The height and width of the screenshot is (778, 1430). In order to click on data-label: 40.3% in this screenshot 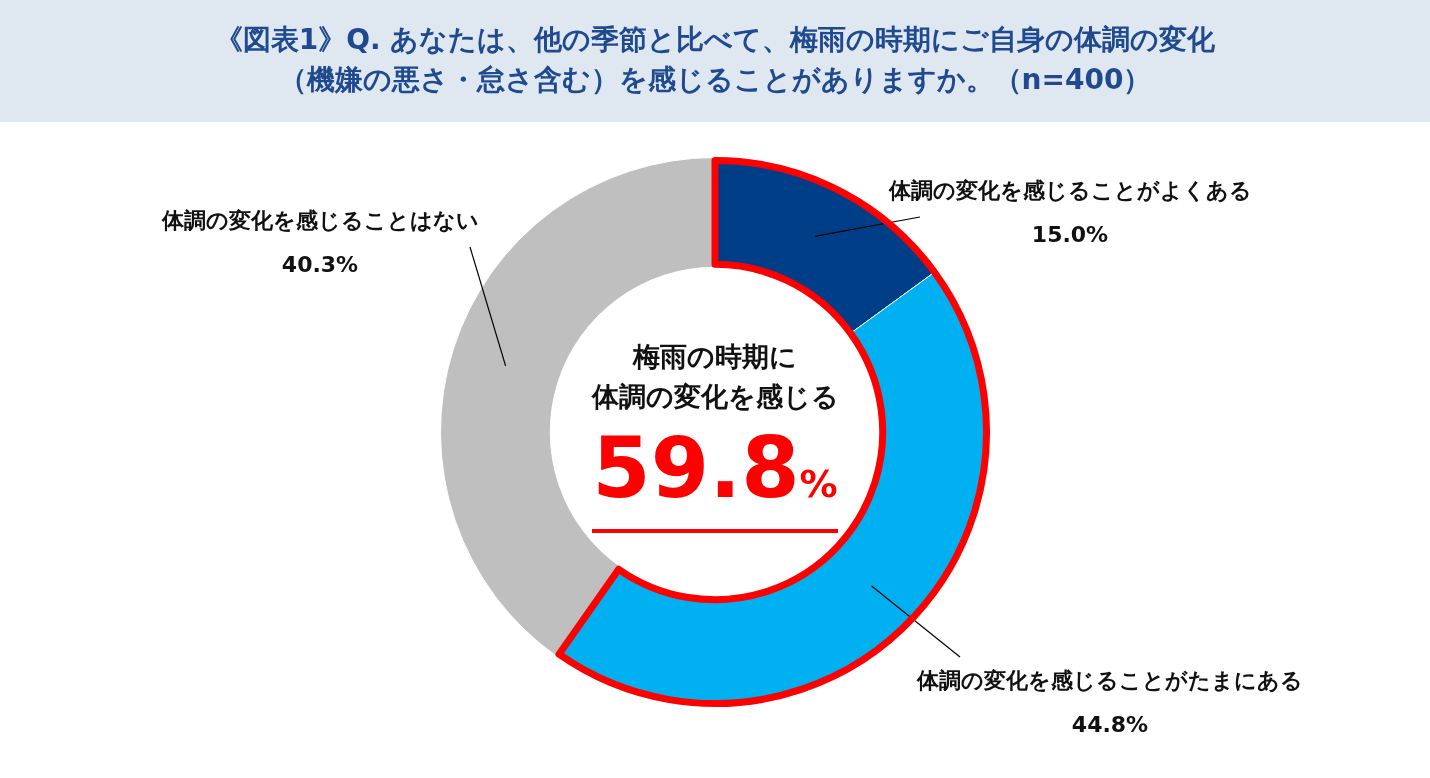, I will do `click(320, 264)`.